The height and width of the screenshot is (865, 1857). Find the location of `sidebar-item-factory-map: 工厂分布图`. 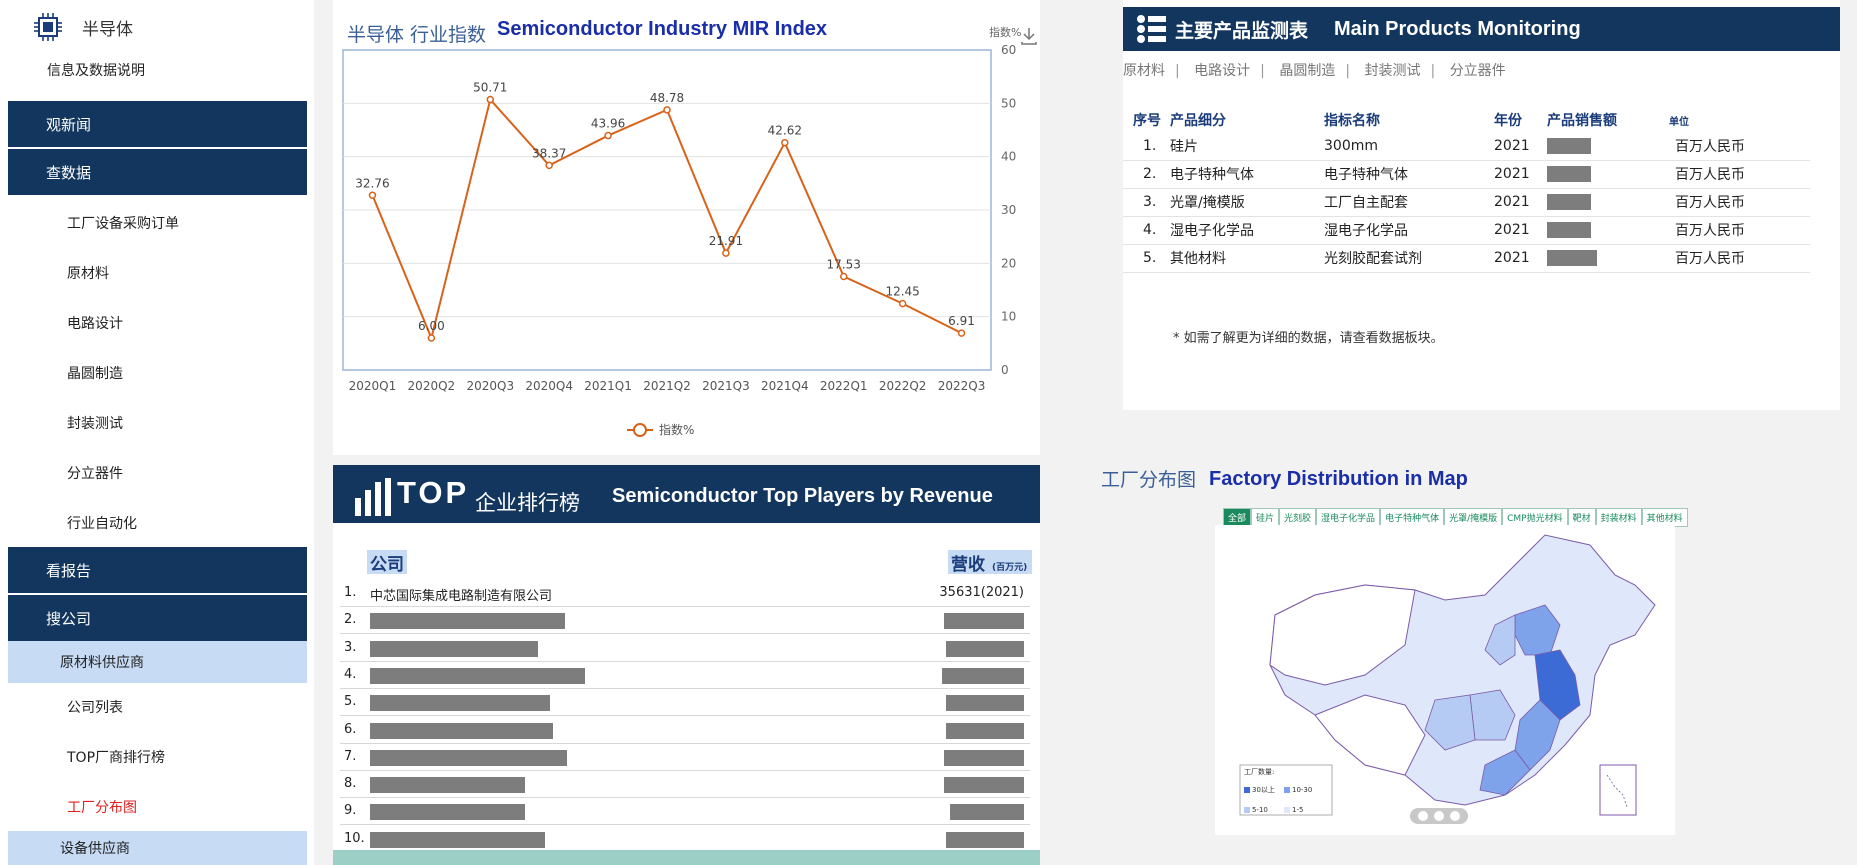

sidebar-item-factory-map: 工厂分布图 is located at coordinates (102, 808).